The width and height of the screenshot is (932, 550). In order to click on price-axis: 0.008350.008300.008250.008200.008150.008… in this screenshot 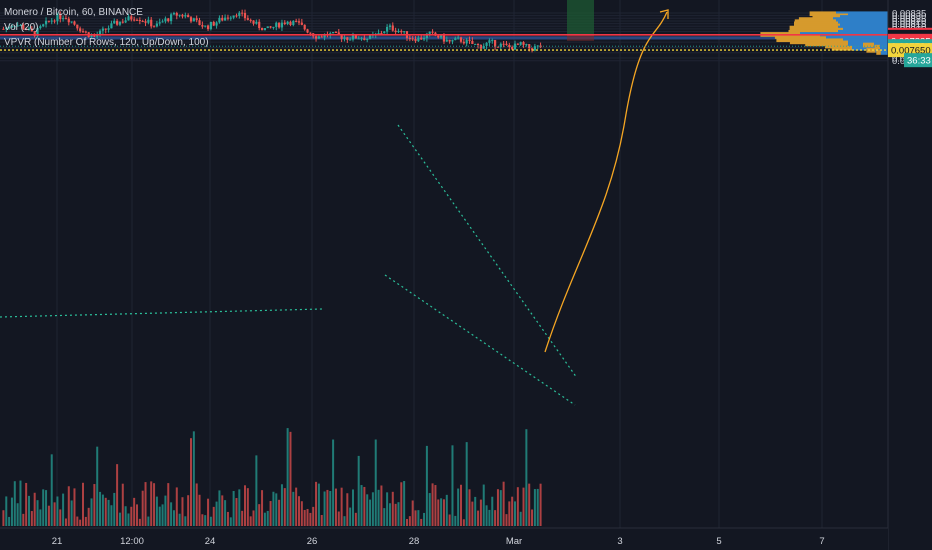, I will do `click(909, 275)`.